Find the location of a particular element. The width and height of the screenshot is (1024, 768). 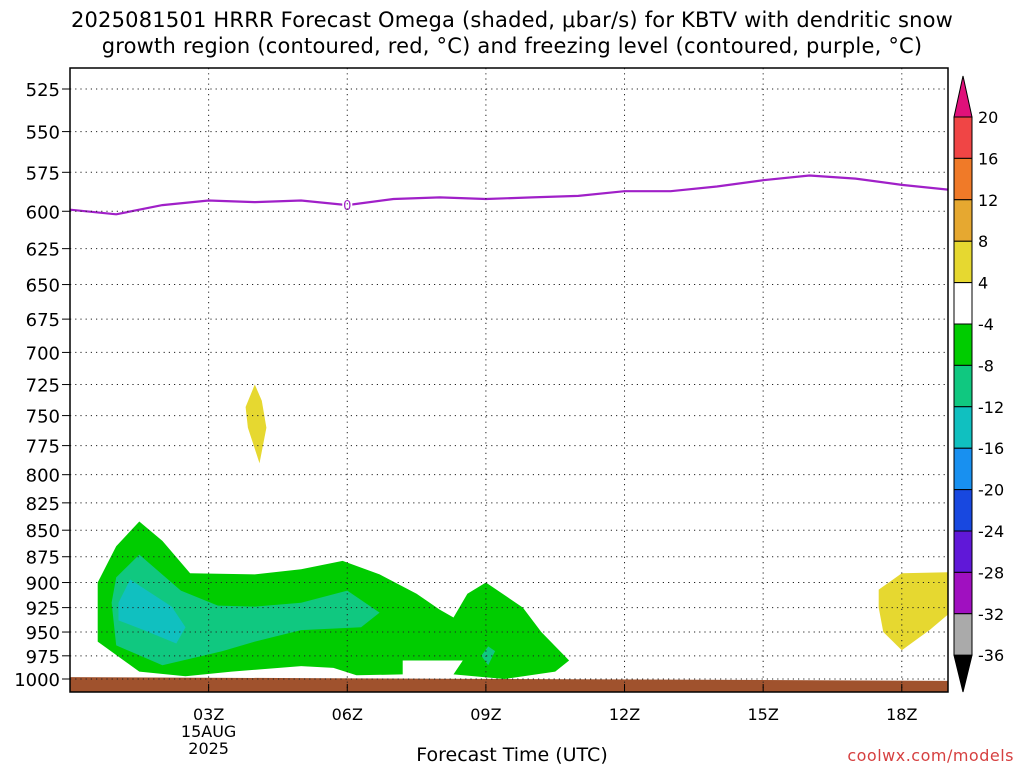

watermark: coolwx.com/models is located at coordinates (930, 755).